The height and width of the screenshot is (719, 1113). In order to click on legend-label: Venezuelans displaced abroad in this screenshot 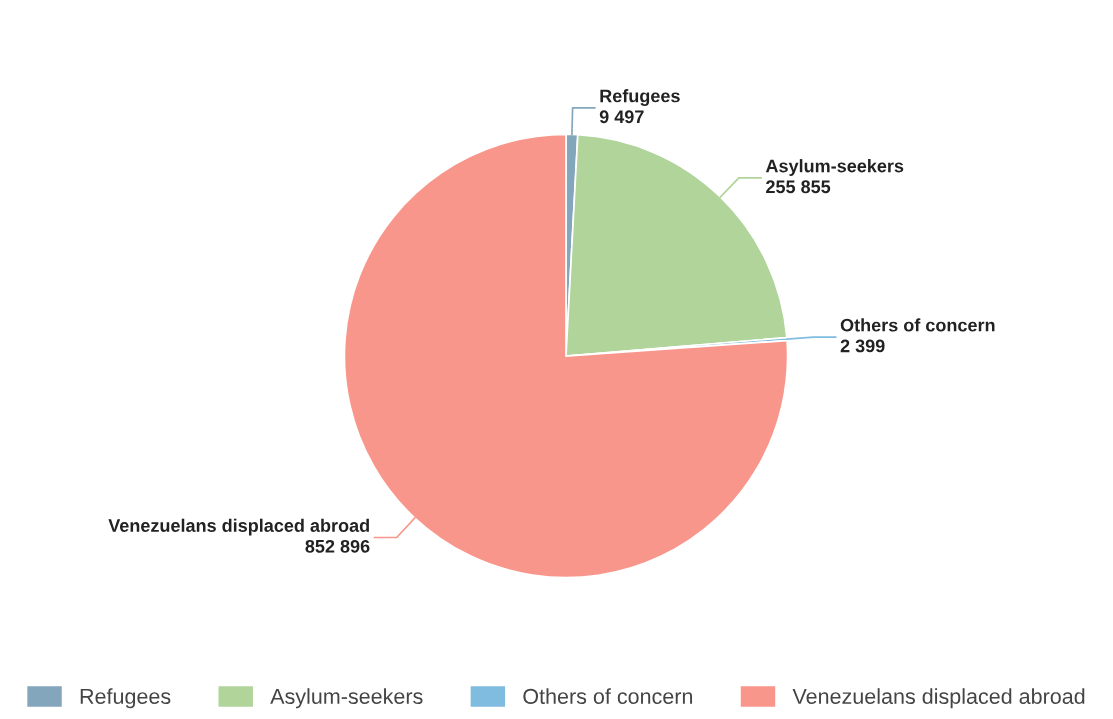, I will do `click(938, 698)`.